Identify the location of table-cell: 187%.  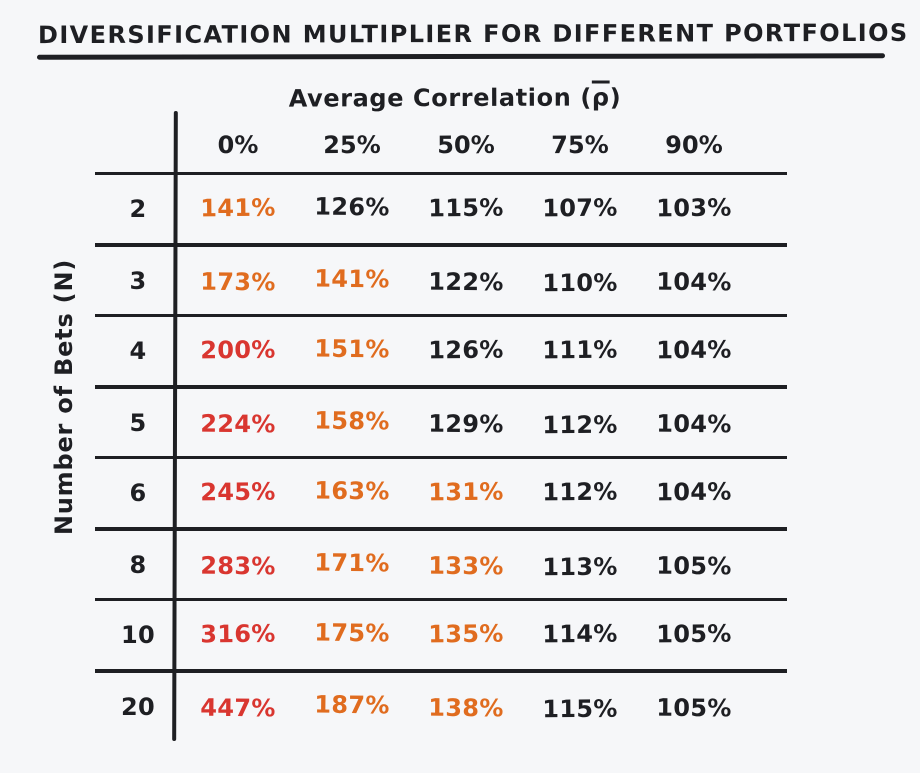
(352, 704).